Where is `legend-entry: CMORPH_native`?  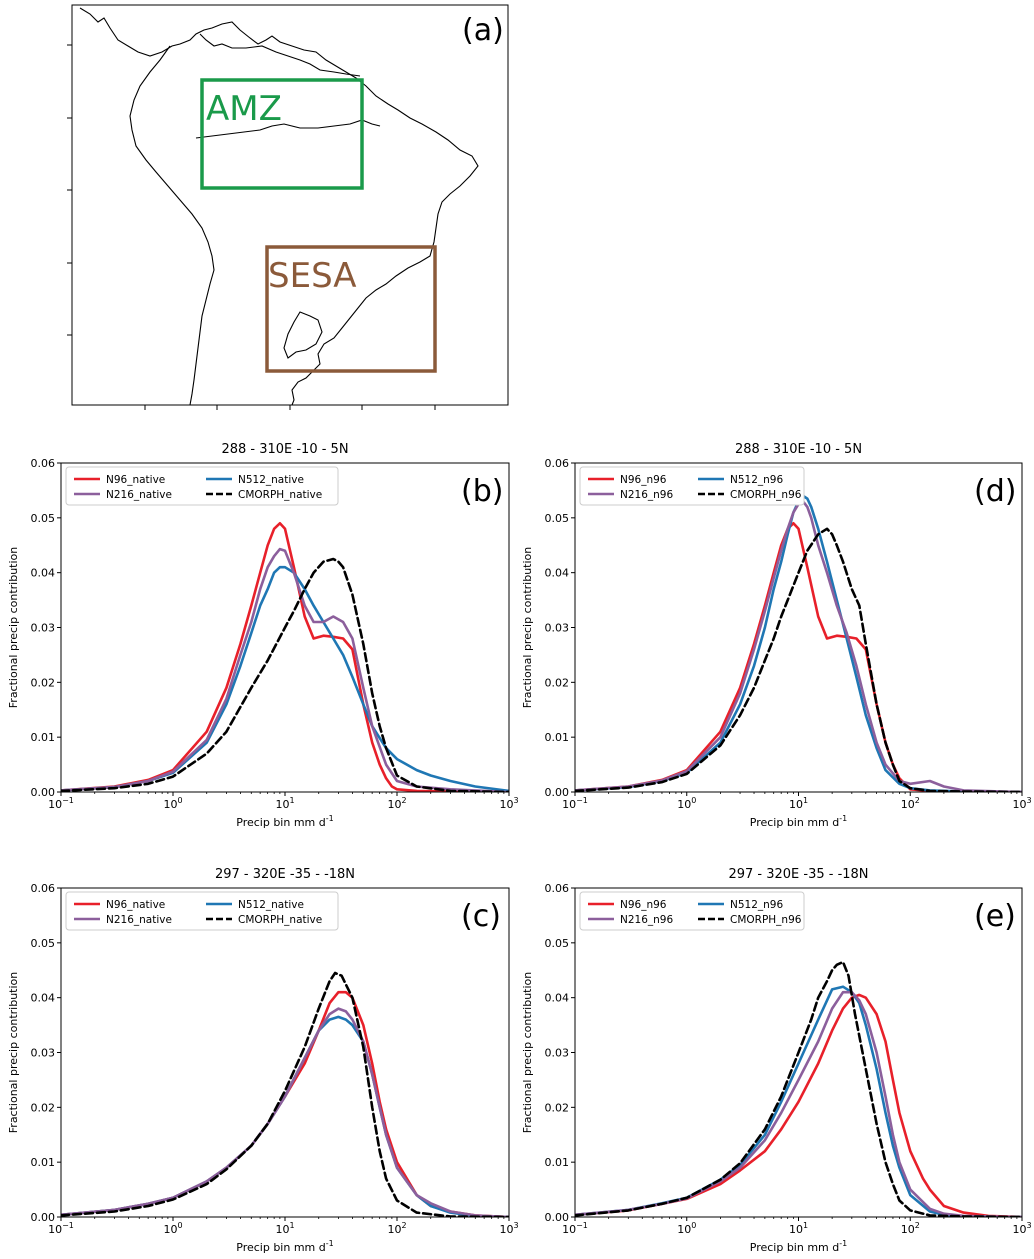
legend-entry: CMORPH_native is located at coordinates (280, 495).